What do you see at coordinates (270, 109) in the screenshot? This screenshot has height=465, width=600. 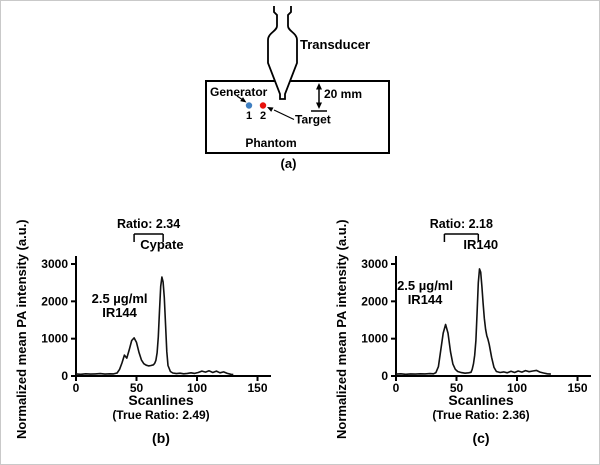 I see `target-arrow-icon` at bounding box center [270, 109].